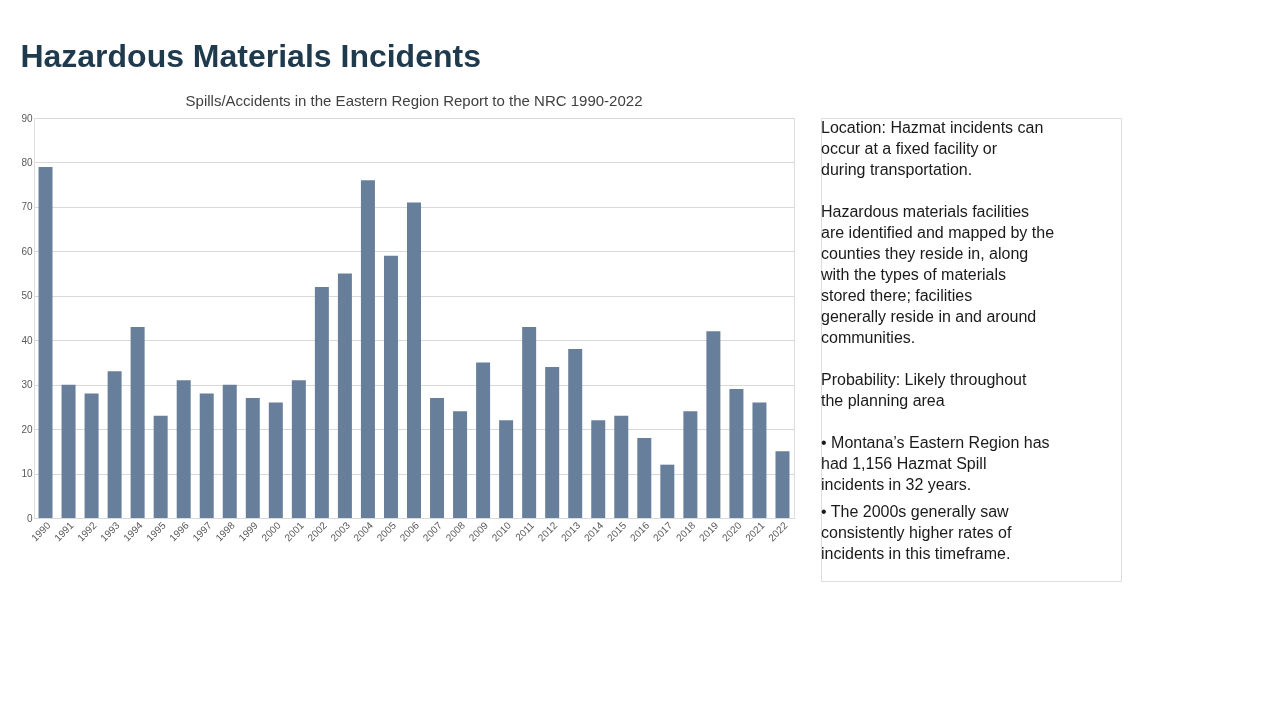  What do you see at coordinates (29, 518) in the screenshot?
I see `y-tick-label: 0` at bounding box center [29, 518].